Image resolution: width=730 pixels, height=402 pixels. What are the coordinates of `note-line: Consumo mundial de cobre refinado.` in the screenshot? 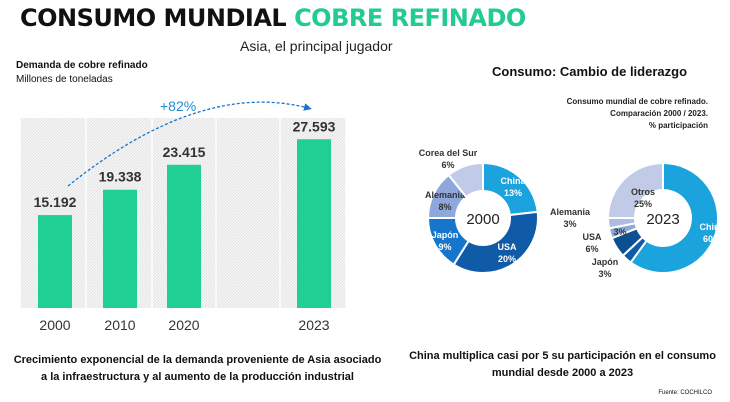 It's located at (637, 101).